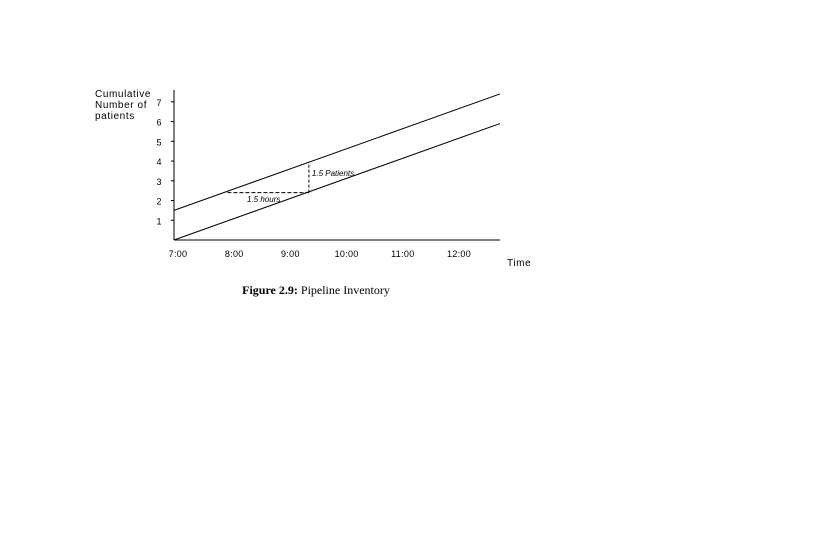 The image size is (828, 540). I want to click on series-lines, so click(337, 167).